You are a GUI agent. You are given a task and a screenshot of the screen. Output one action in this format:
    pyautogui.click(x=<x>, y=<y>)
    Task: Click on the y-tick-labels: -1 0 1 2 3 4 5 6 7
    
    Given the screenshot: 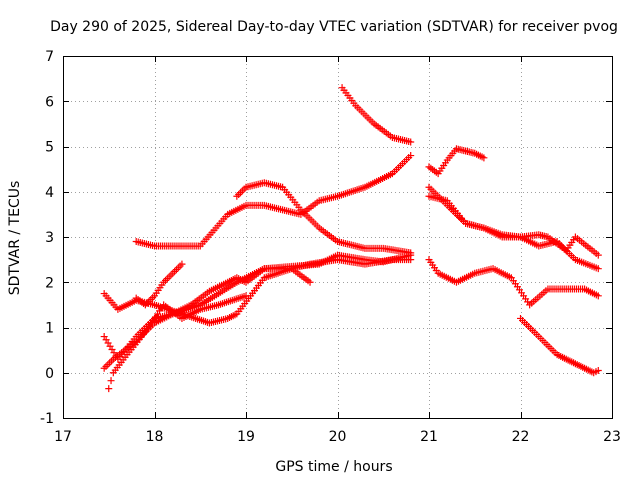 What is the action you would take?
    pyautogui.click(x=47, y=238)
    